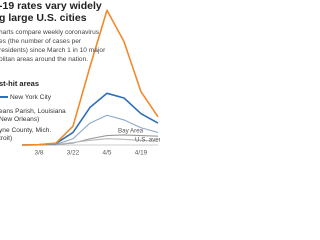  Describe the element at coordinates (50, 32) in the screenshot. I see `subtitle-line: harts compare weekly coronavirus` at that location.